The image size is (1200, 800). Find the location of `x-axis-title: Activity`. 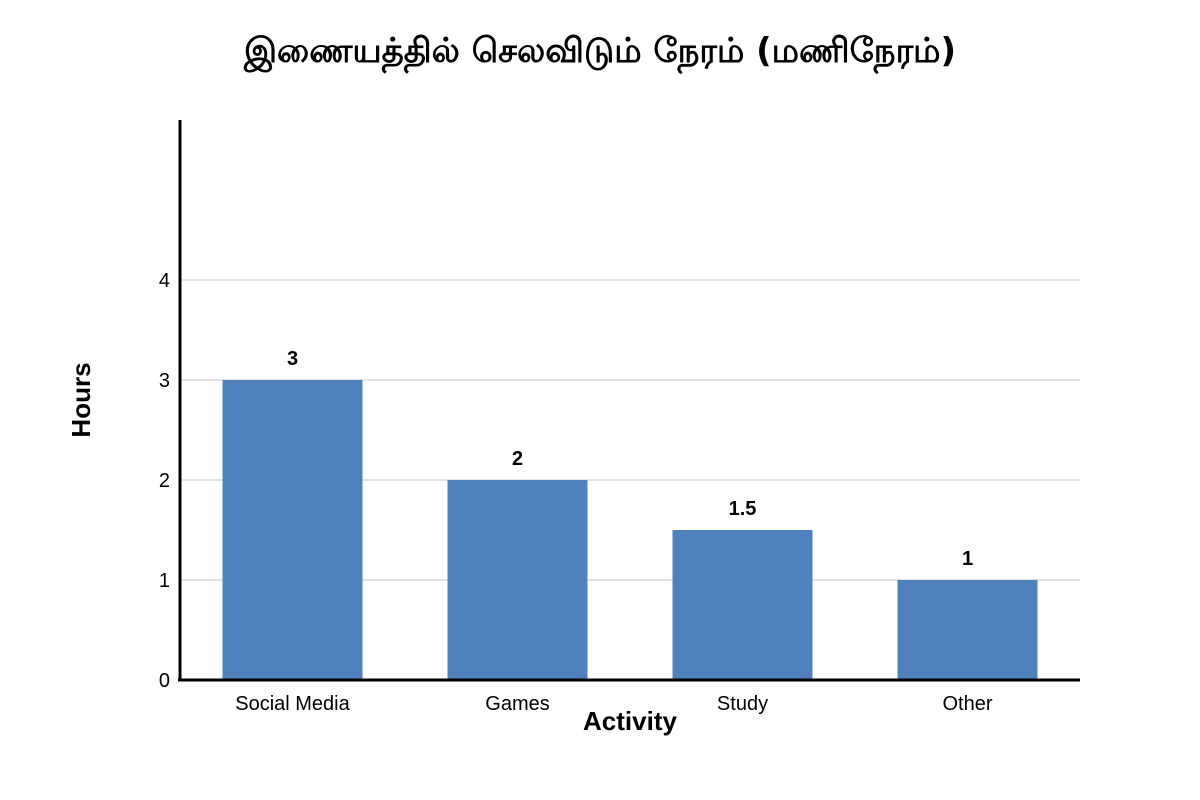

x-axis-title: Activity is located at coordinates (630, 721).